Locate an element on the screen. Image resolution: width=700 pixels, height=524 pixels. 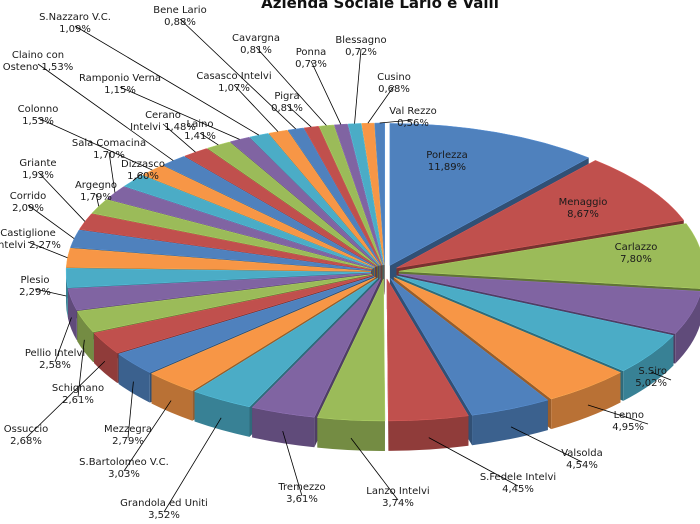
slice-value-30: 0,88% is located at coordinates (180, 22).